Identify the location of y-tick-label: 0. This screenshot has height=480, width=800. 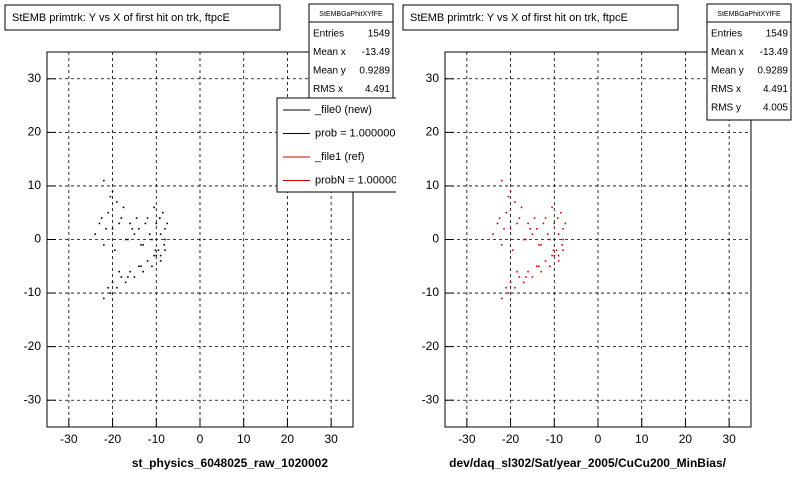
(435, 239).